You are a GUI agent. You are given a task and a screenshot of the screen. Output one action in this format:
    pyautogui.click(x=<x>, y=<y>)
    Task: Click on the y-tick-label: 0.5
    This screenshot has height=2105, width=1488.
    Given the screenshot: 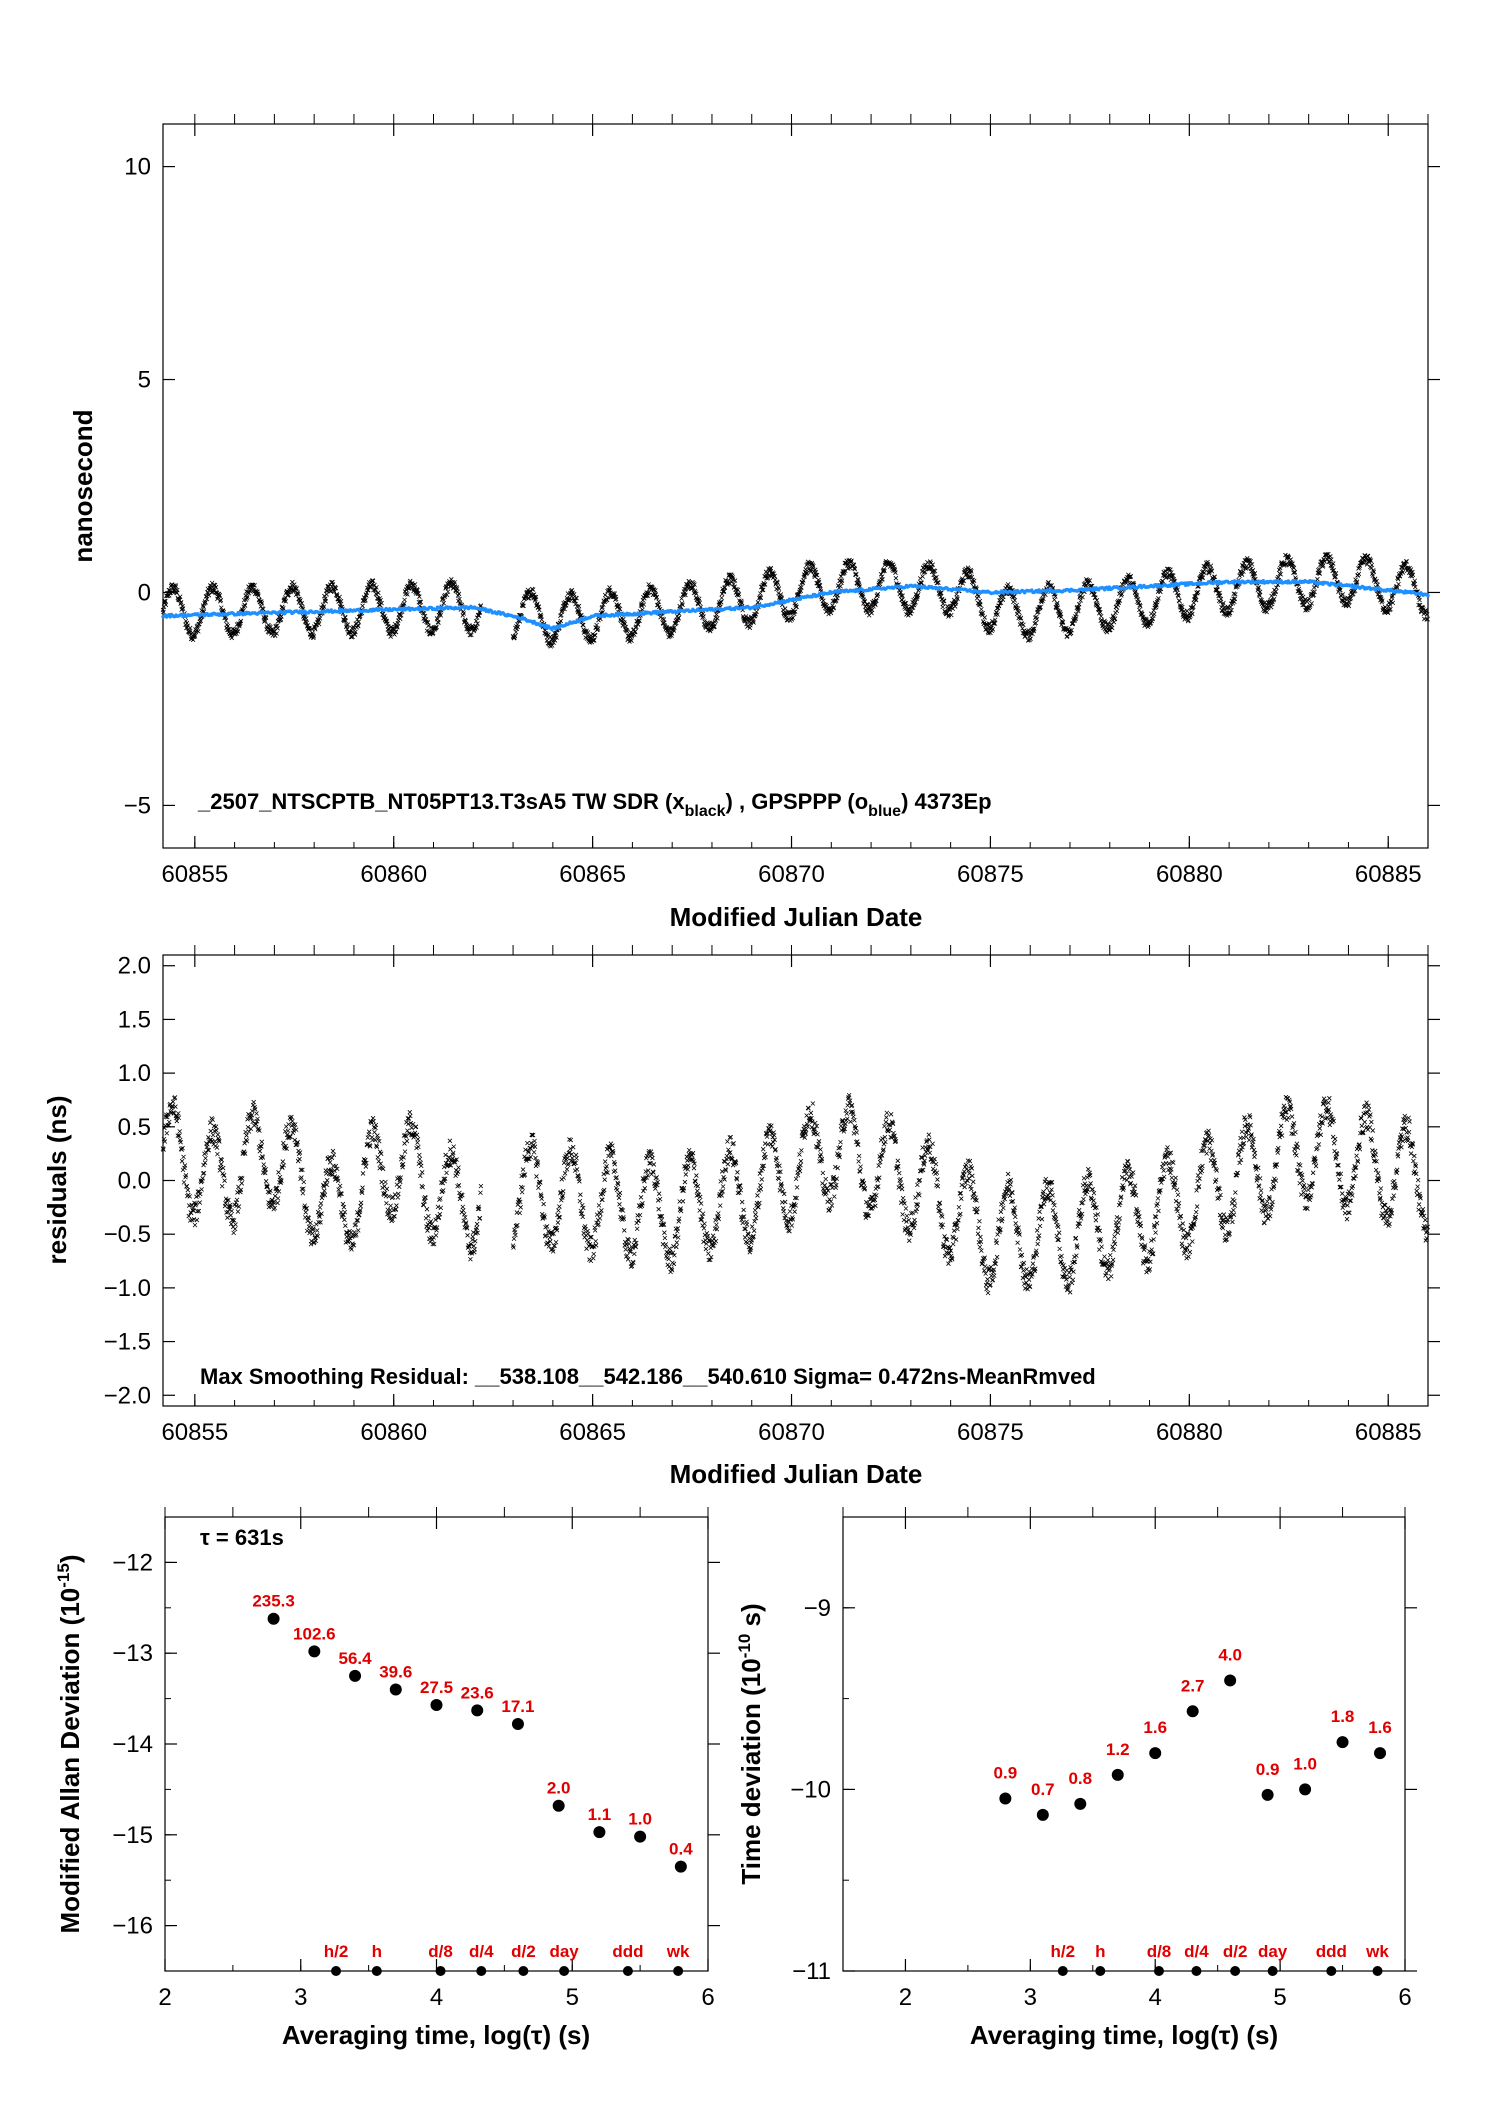 What is the action you would take?
    pyautogui.click(x=134, y=1127)
    